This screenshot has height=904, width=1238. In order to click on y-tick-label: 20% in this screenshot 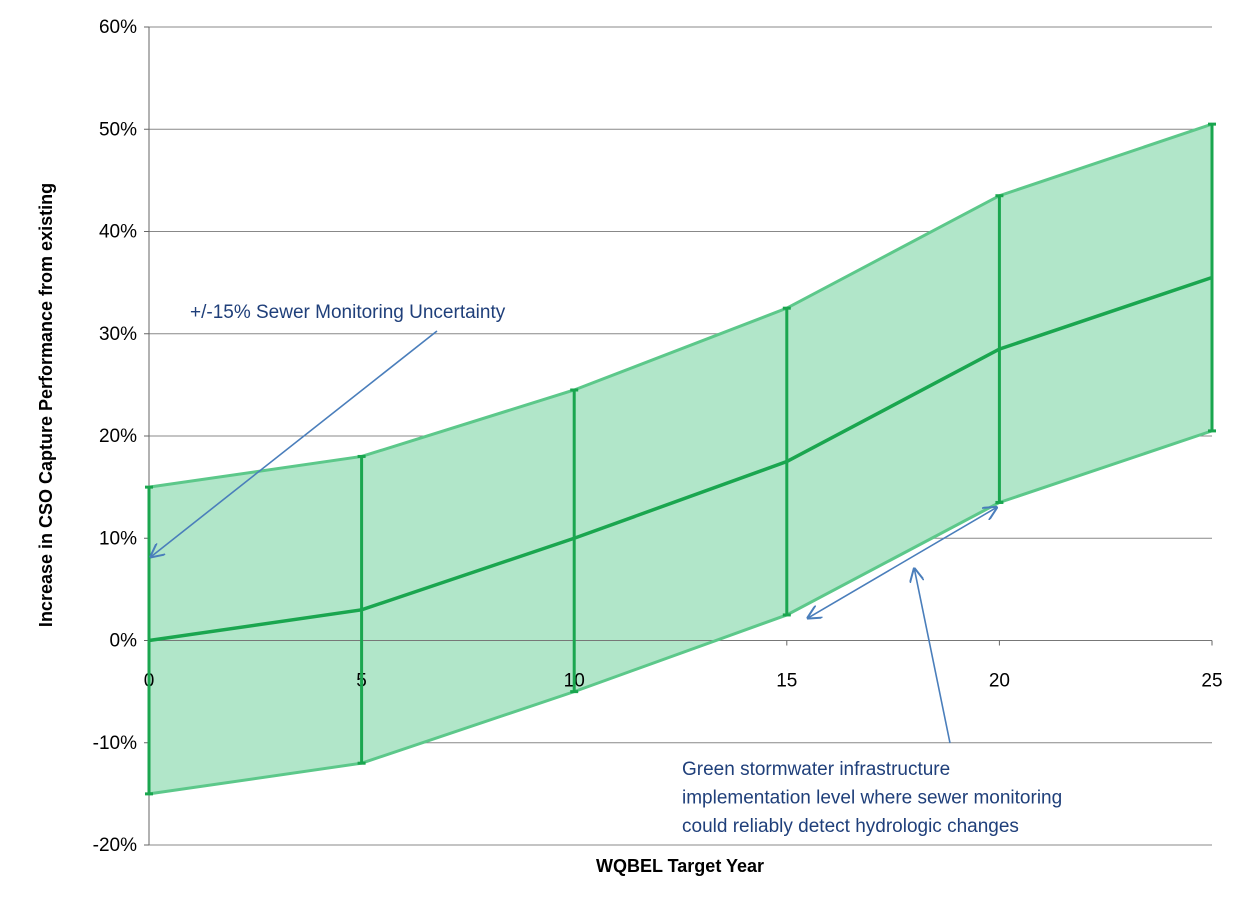, I will do `click(118, 436)`.